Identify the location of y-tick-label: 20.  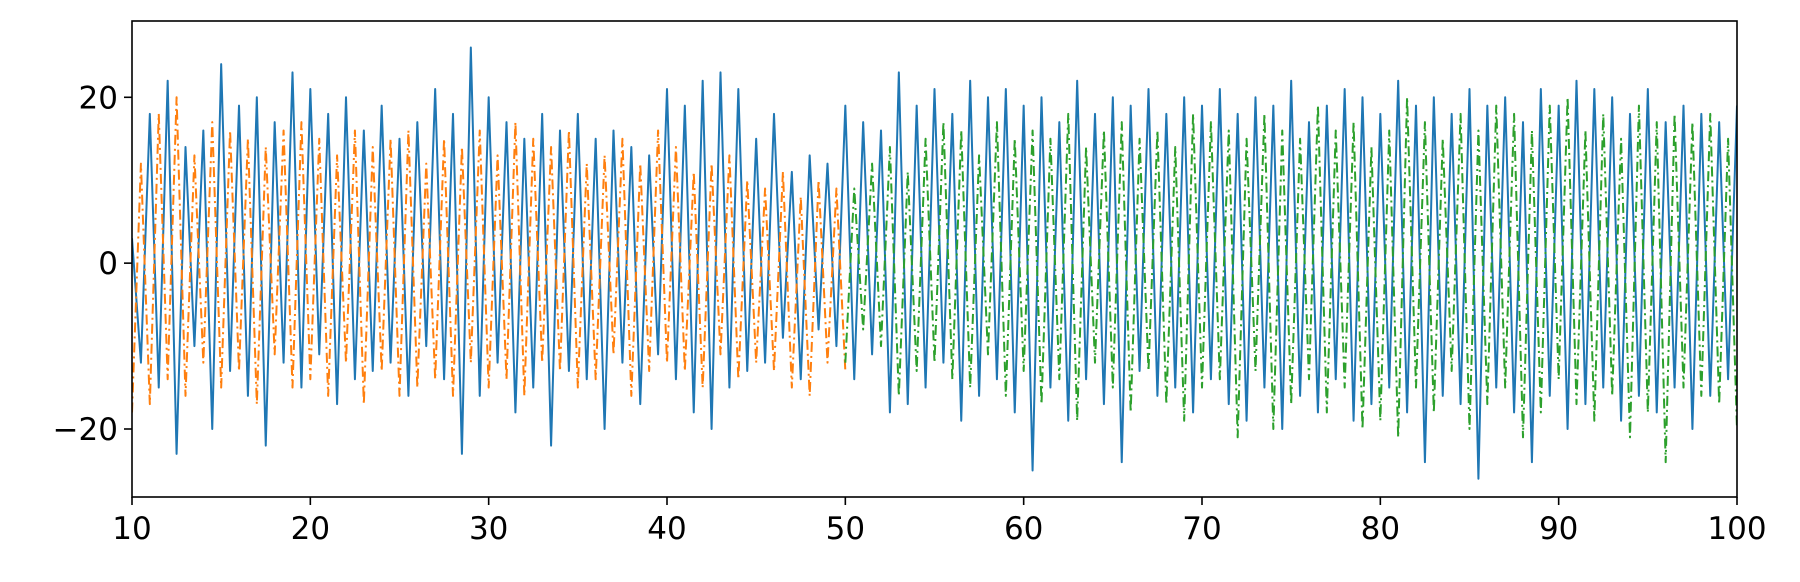
(98, 98).